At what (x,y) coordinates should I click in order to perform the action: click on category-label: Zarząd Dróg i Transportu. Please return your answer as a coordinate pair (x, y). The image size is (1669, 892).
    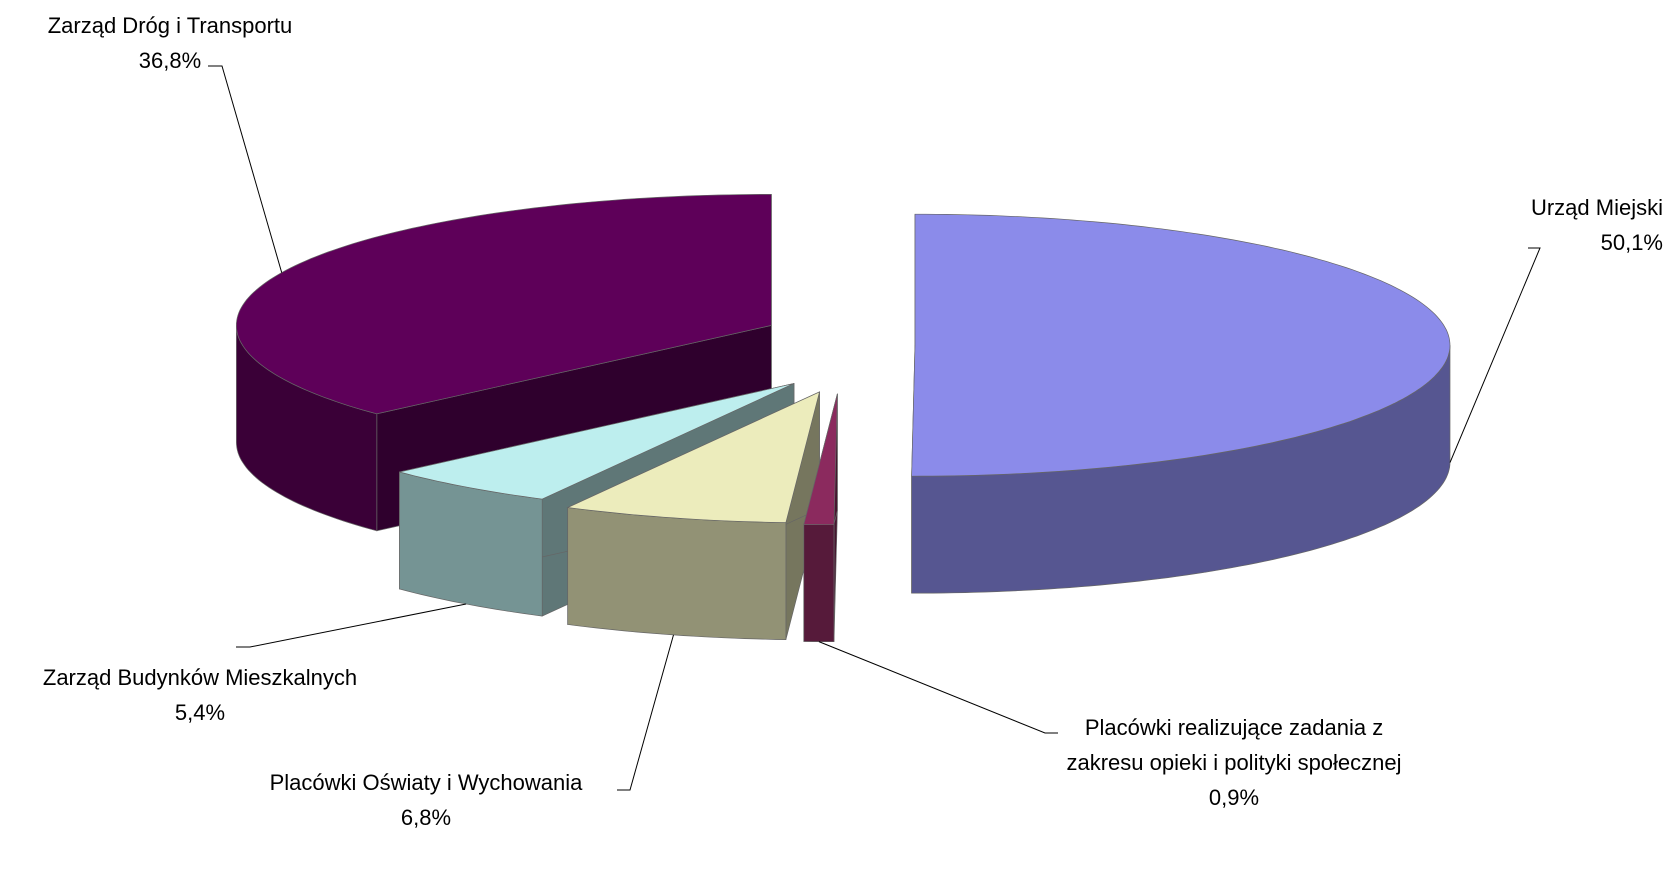
    Looking at the image, I should click on (170, 25).